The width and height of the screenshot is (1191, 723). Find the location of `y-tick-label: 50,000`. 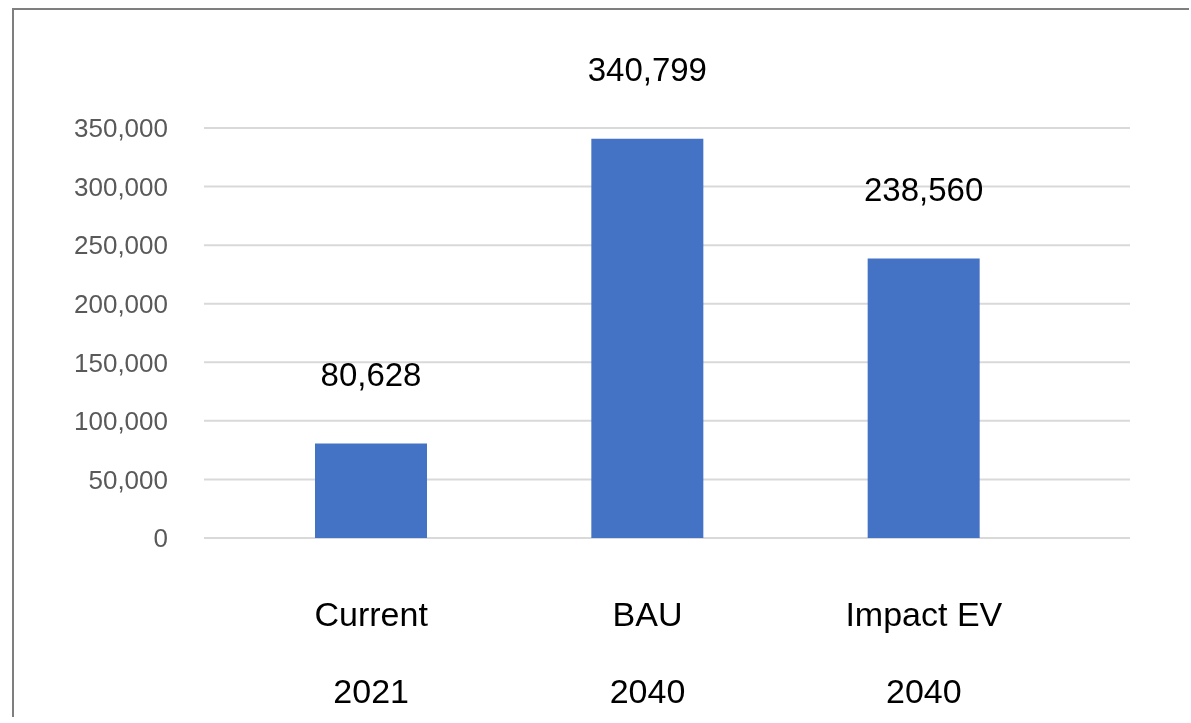

y-tick-label: 50,000 is located at coordinates (128, 479).